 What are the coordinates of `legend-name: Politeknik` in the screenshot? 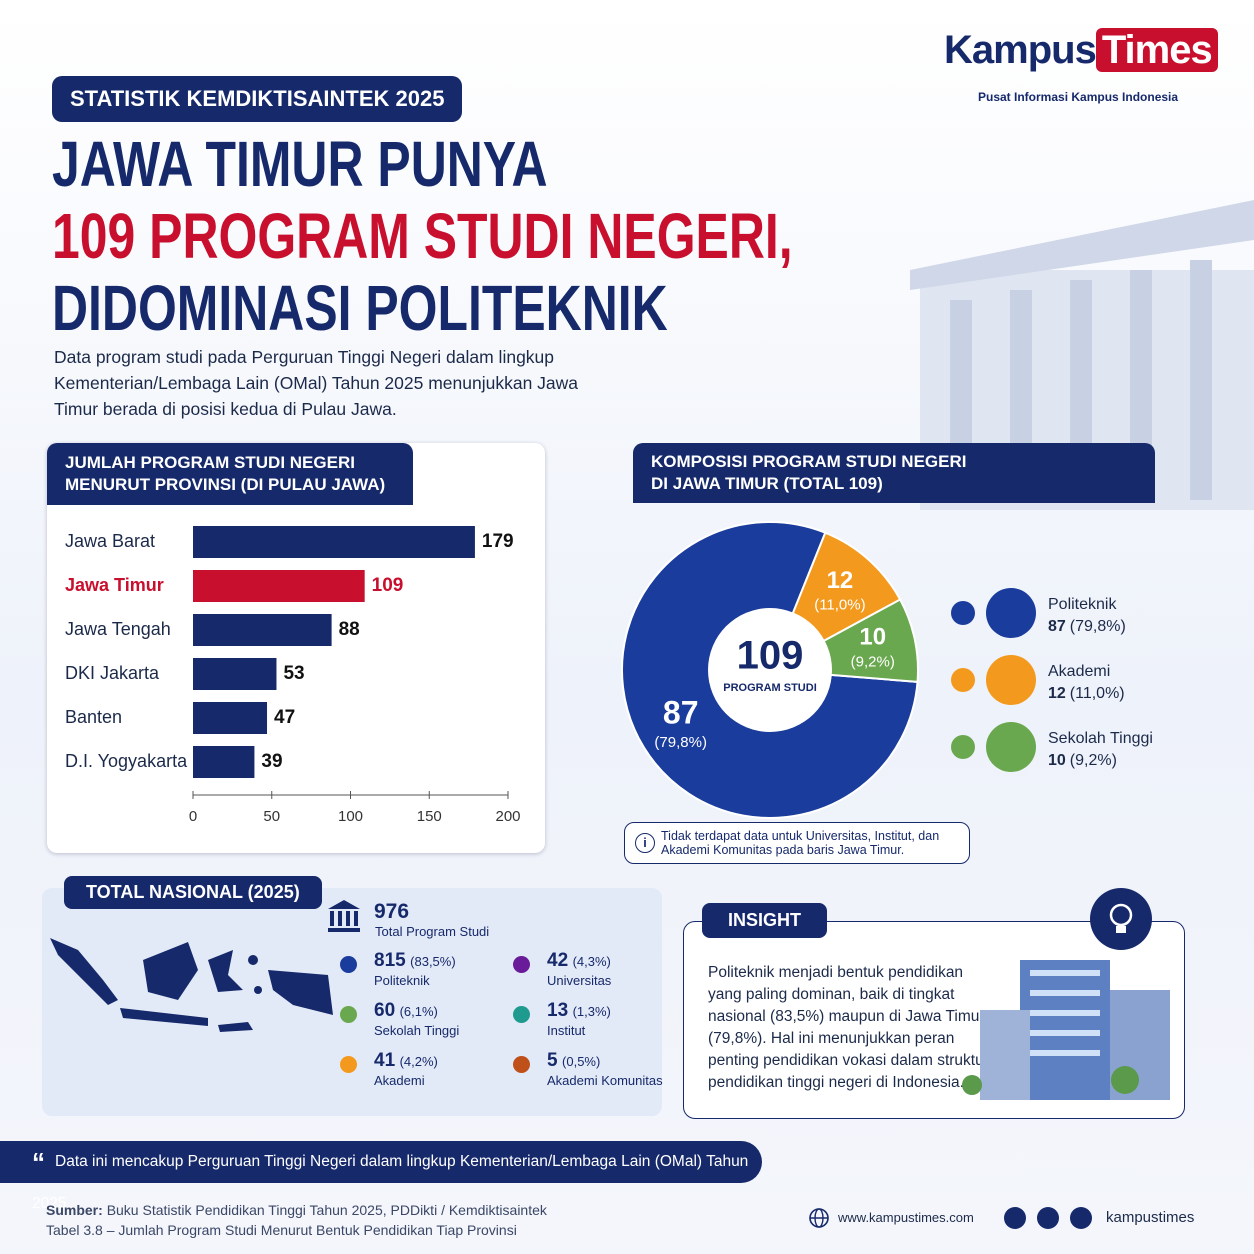 It's located at (1082, 604).